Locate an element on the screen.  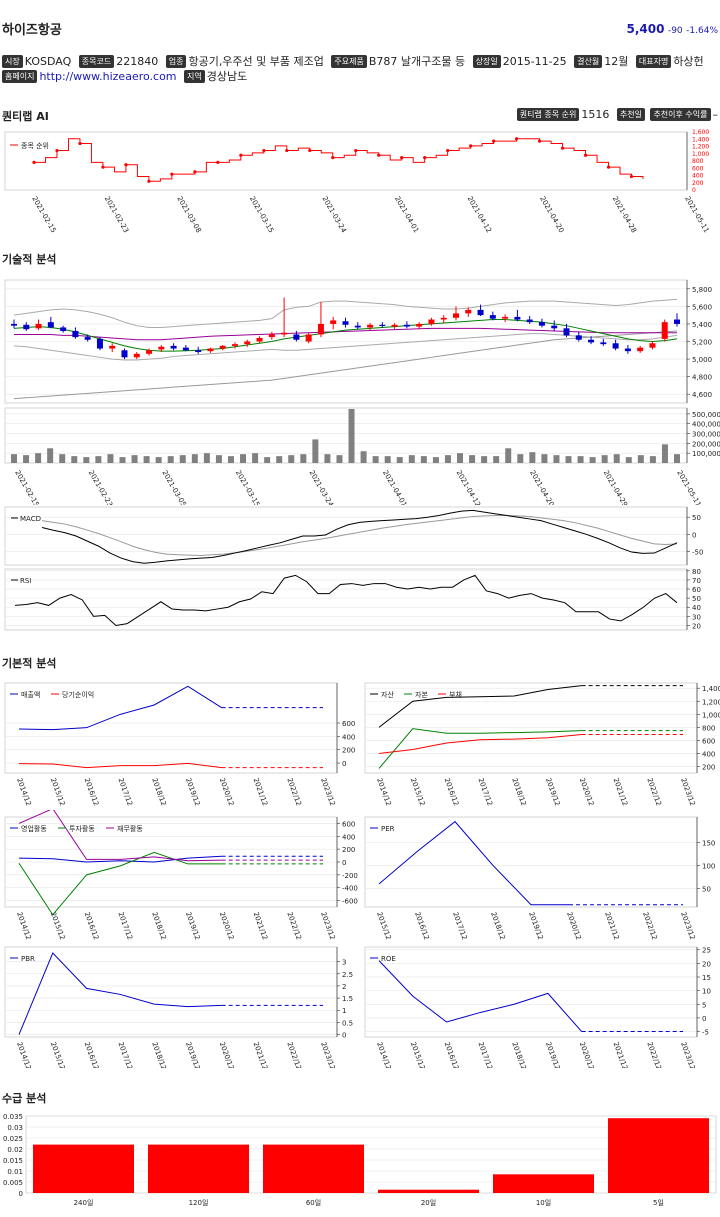
y-tick-label: 800 is located at coordinates (708, 728).